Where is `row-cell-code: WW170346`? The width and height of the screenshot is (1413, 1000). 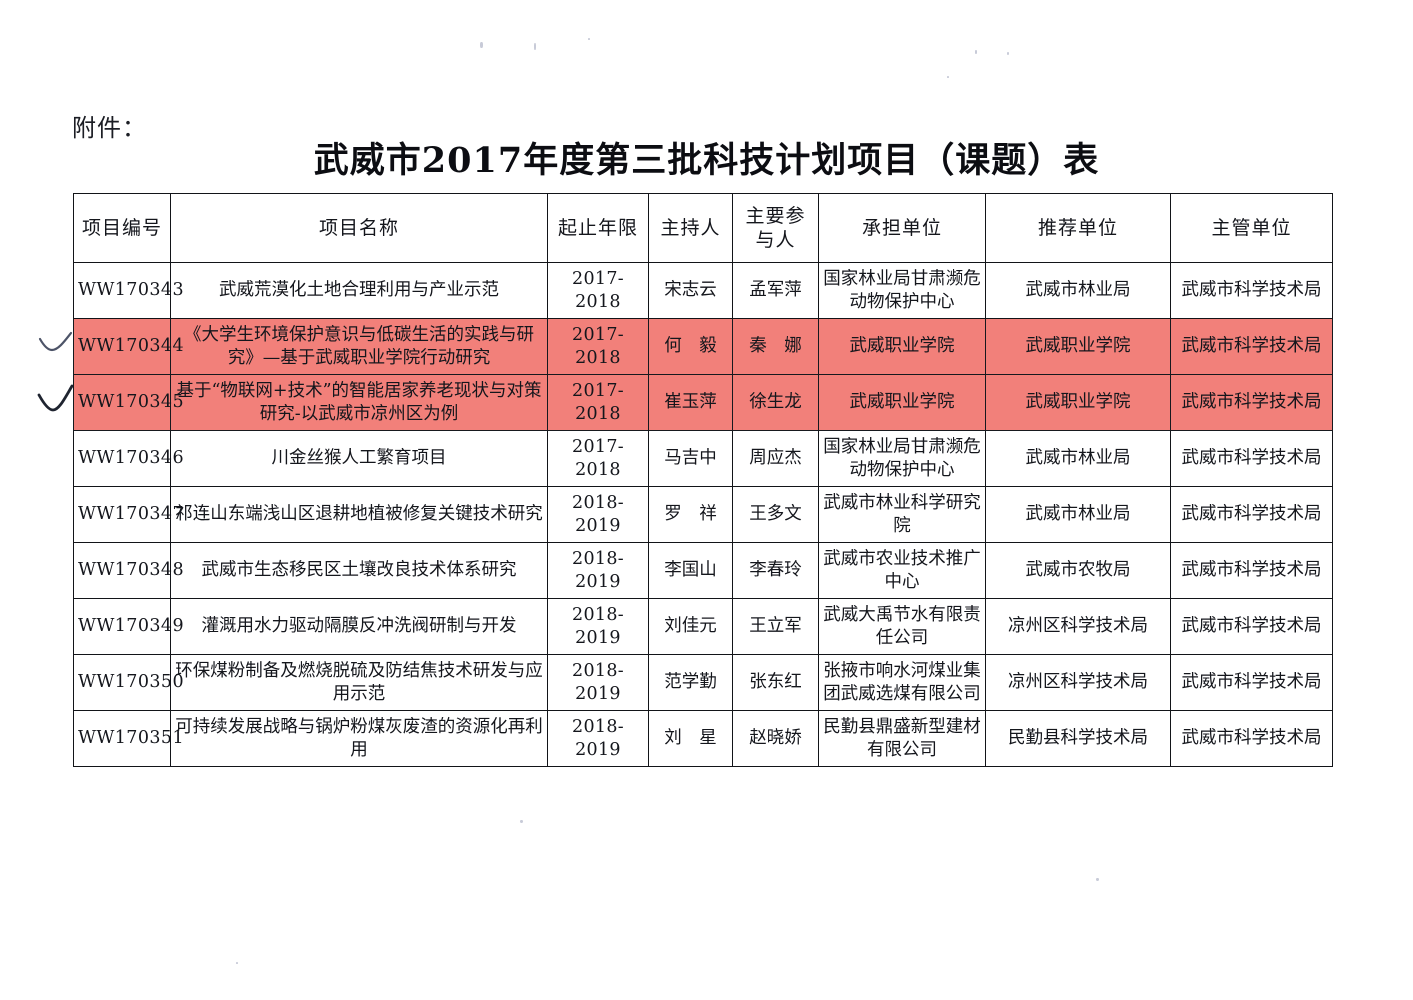
row-cell-code: WW170346 is located at coordinates (128, 458).